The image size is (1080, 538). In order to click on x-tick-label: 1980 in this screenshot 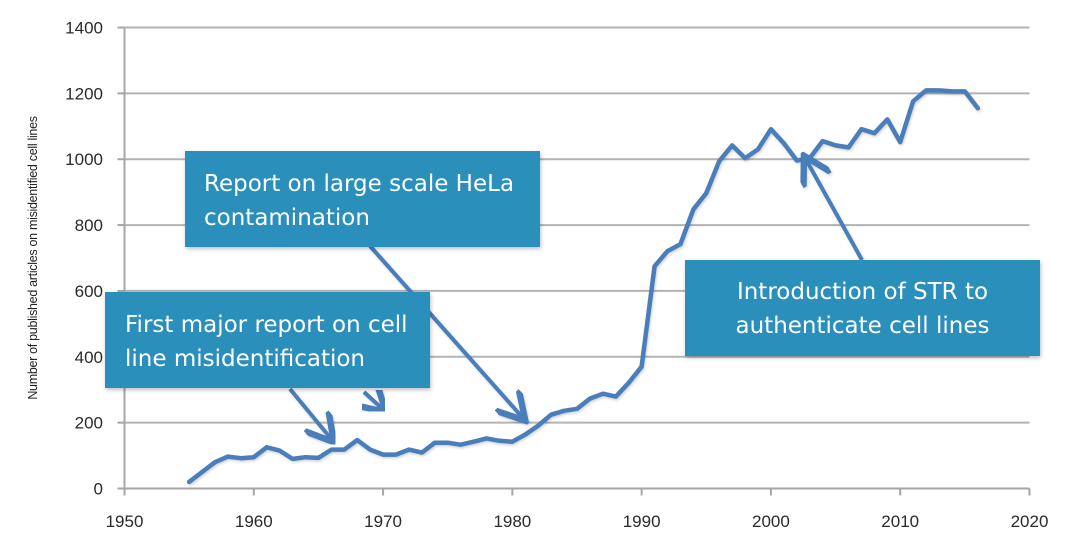, I will do `click(512, 521)`.